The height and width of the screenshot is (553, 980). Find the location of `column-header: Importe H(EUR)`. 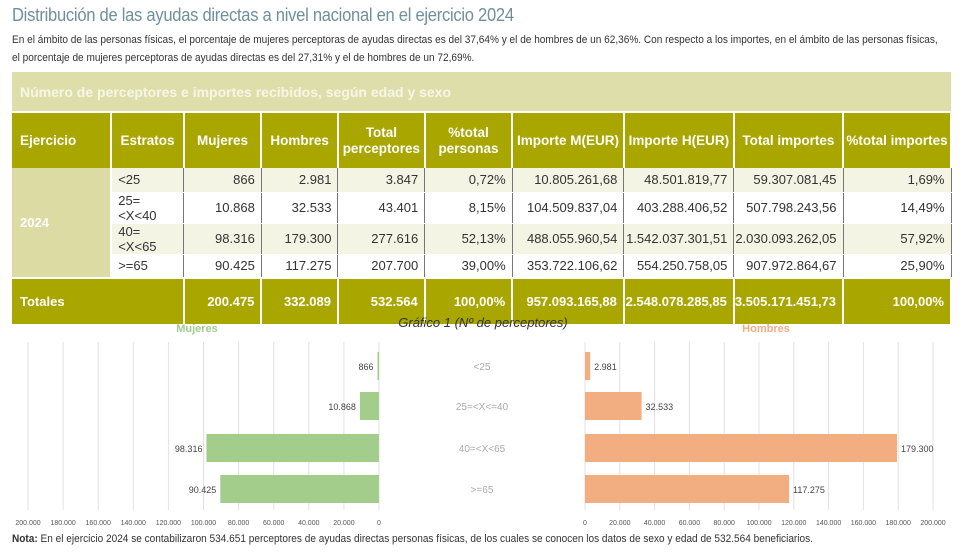

column-header: Importe H(EUR) is located at coordinates (679, 140).